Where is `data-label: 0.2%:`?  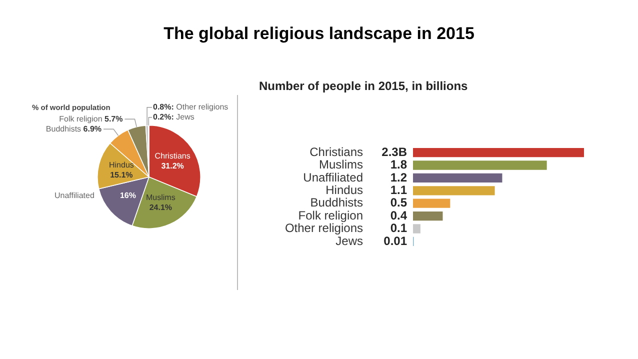
data-label: 0.2%: is located at coordinates (163, 117).